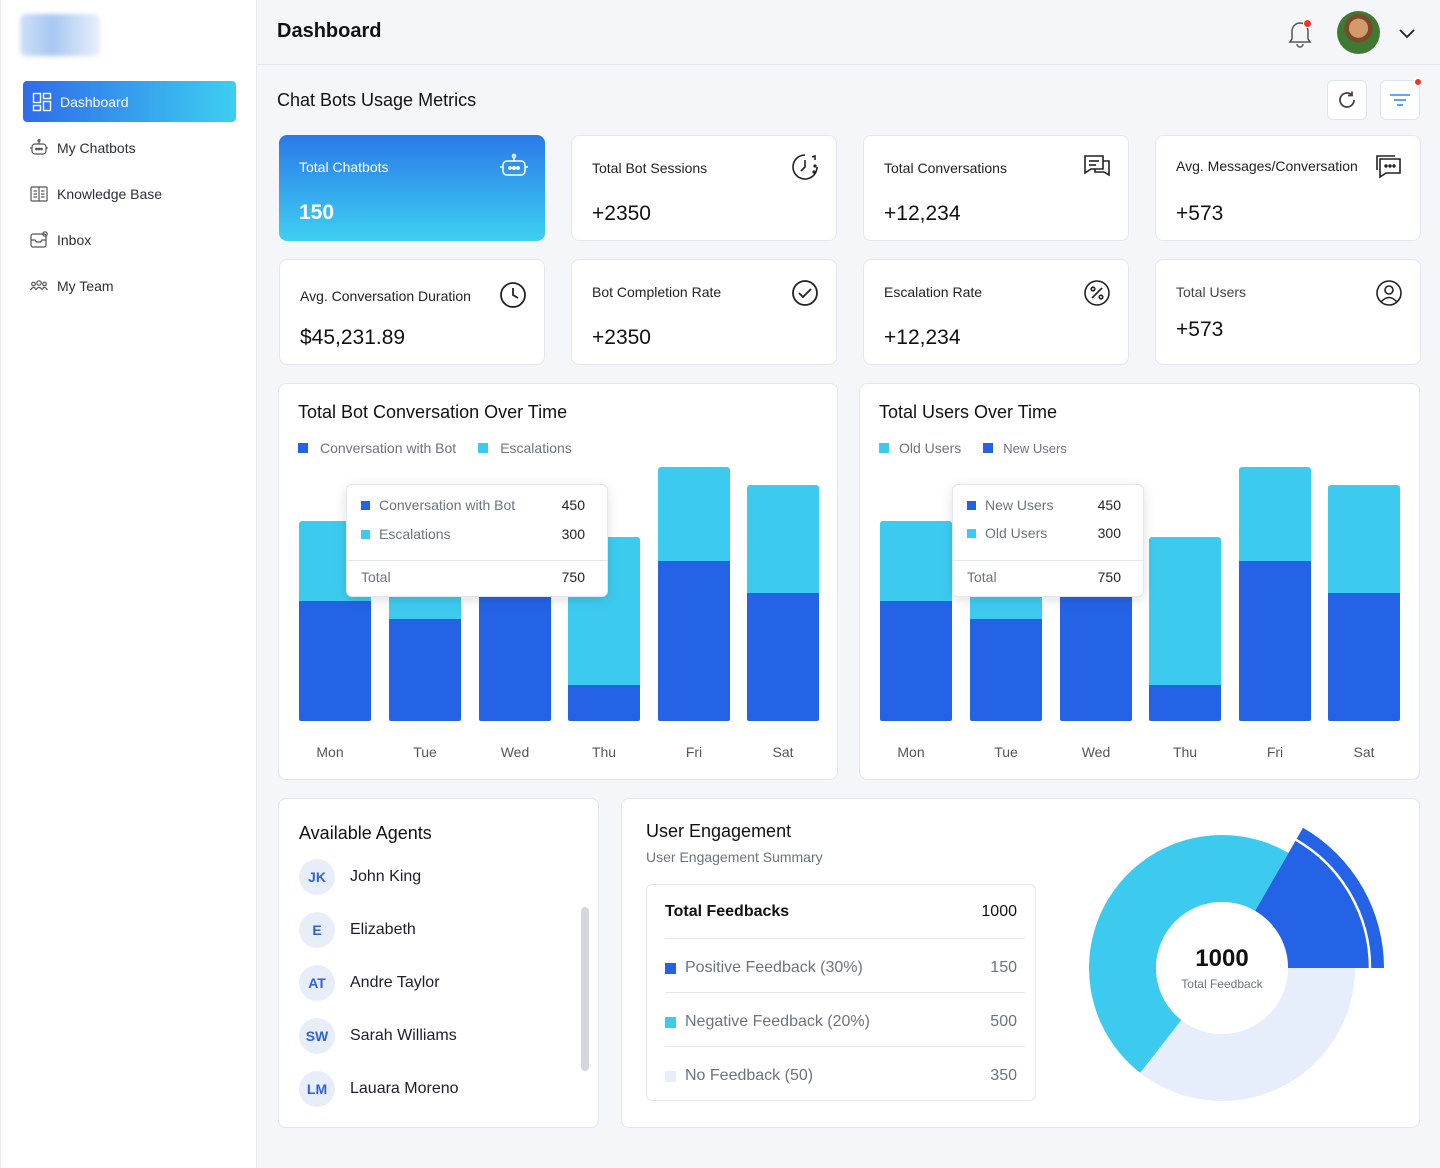 The image size is (1440, 1168). Describe the element at coordinates (1247, 1034) in the screenshot. I see `donut-slice-no-feedback` at that location.